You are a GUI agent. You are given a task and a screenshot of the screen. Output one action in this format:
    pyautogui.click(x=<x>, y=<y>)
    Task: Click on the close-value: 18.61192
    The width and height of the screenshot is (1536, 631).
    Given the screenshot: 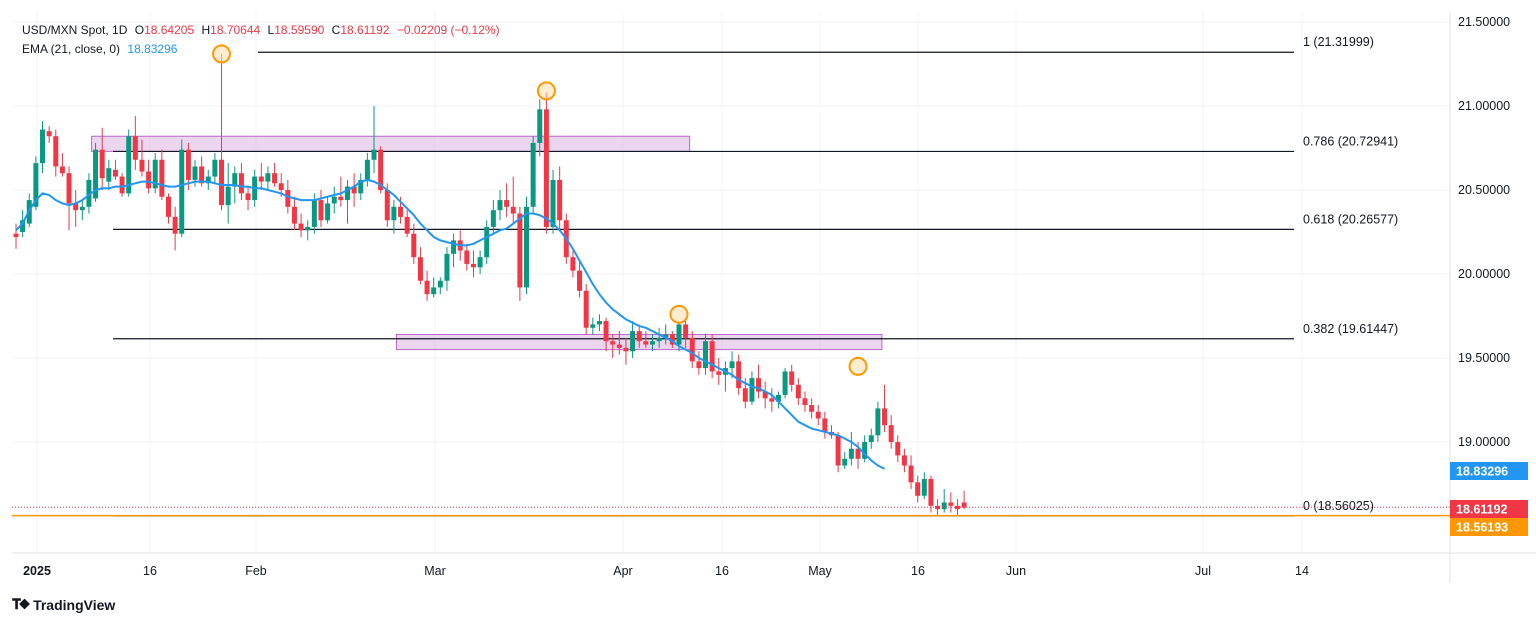 What is the action you would take?
    pyautogui.click(x=365, y=30)
    